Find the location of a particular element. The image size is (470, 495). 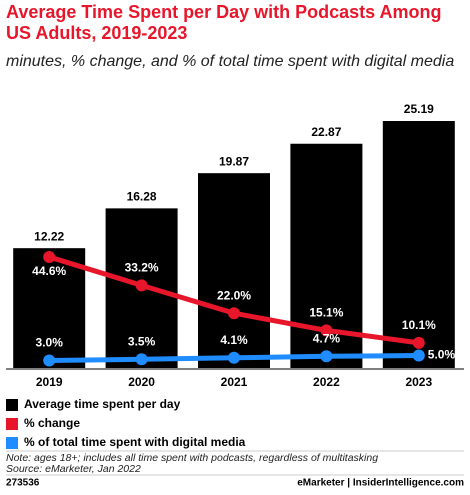

legend-label: % of total time spent with digital media is located at coordinates (135, 442).